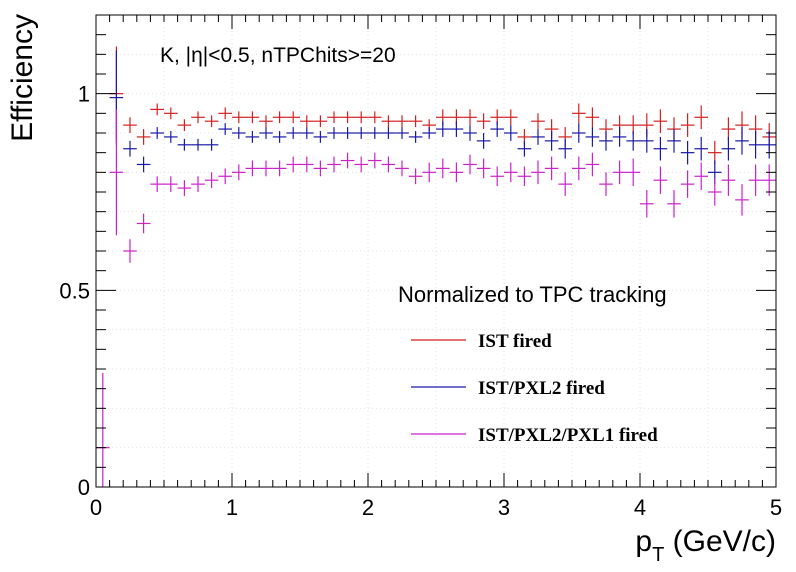 Image resolution: width=796 pixels, height=572 pixels. What do you see at coordinates (481, 341) in the screenshot?
I see `legend-entry: IST fired` at bounding box center [481, 341].